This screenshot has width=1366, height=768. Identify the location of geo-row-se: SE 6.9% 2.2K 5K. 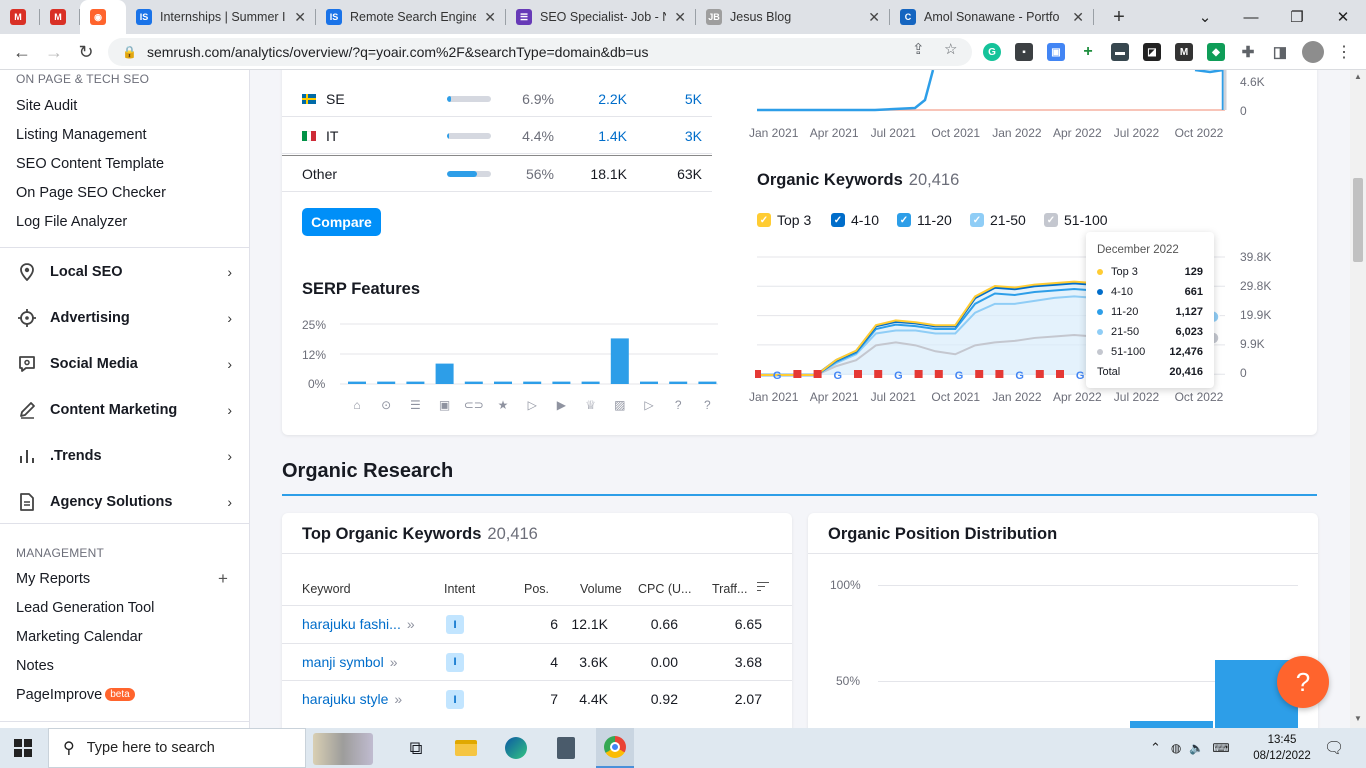
(497, 99).